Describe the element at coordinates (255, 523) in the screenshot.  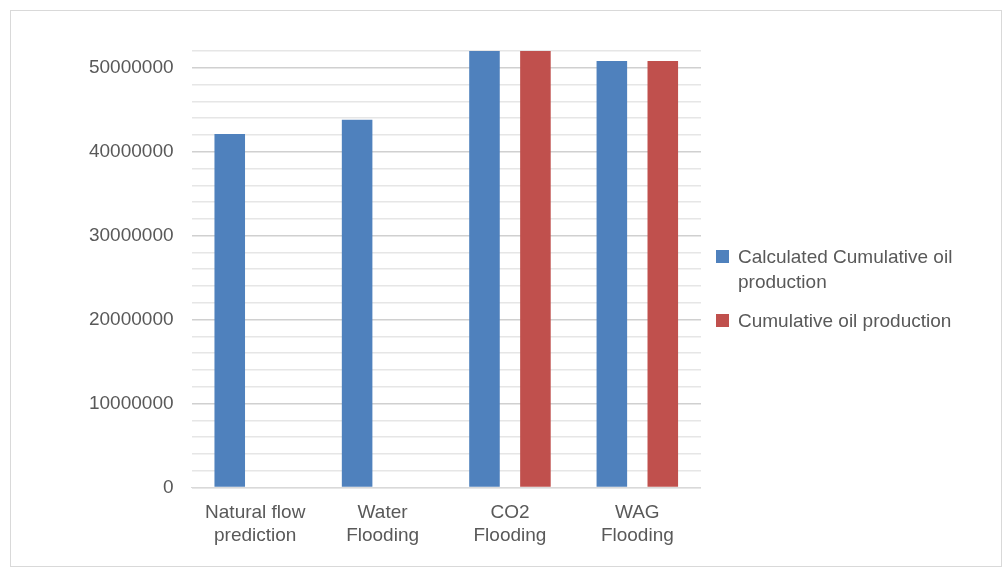
I see `x-tick-label: Natural flow prediction` at that location.